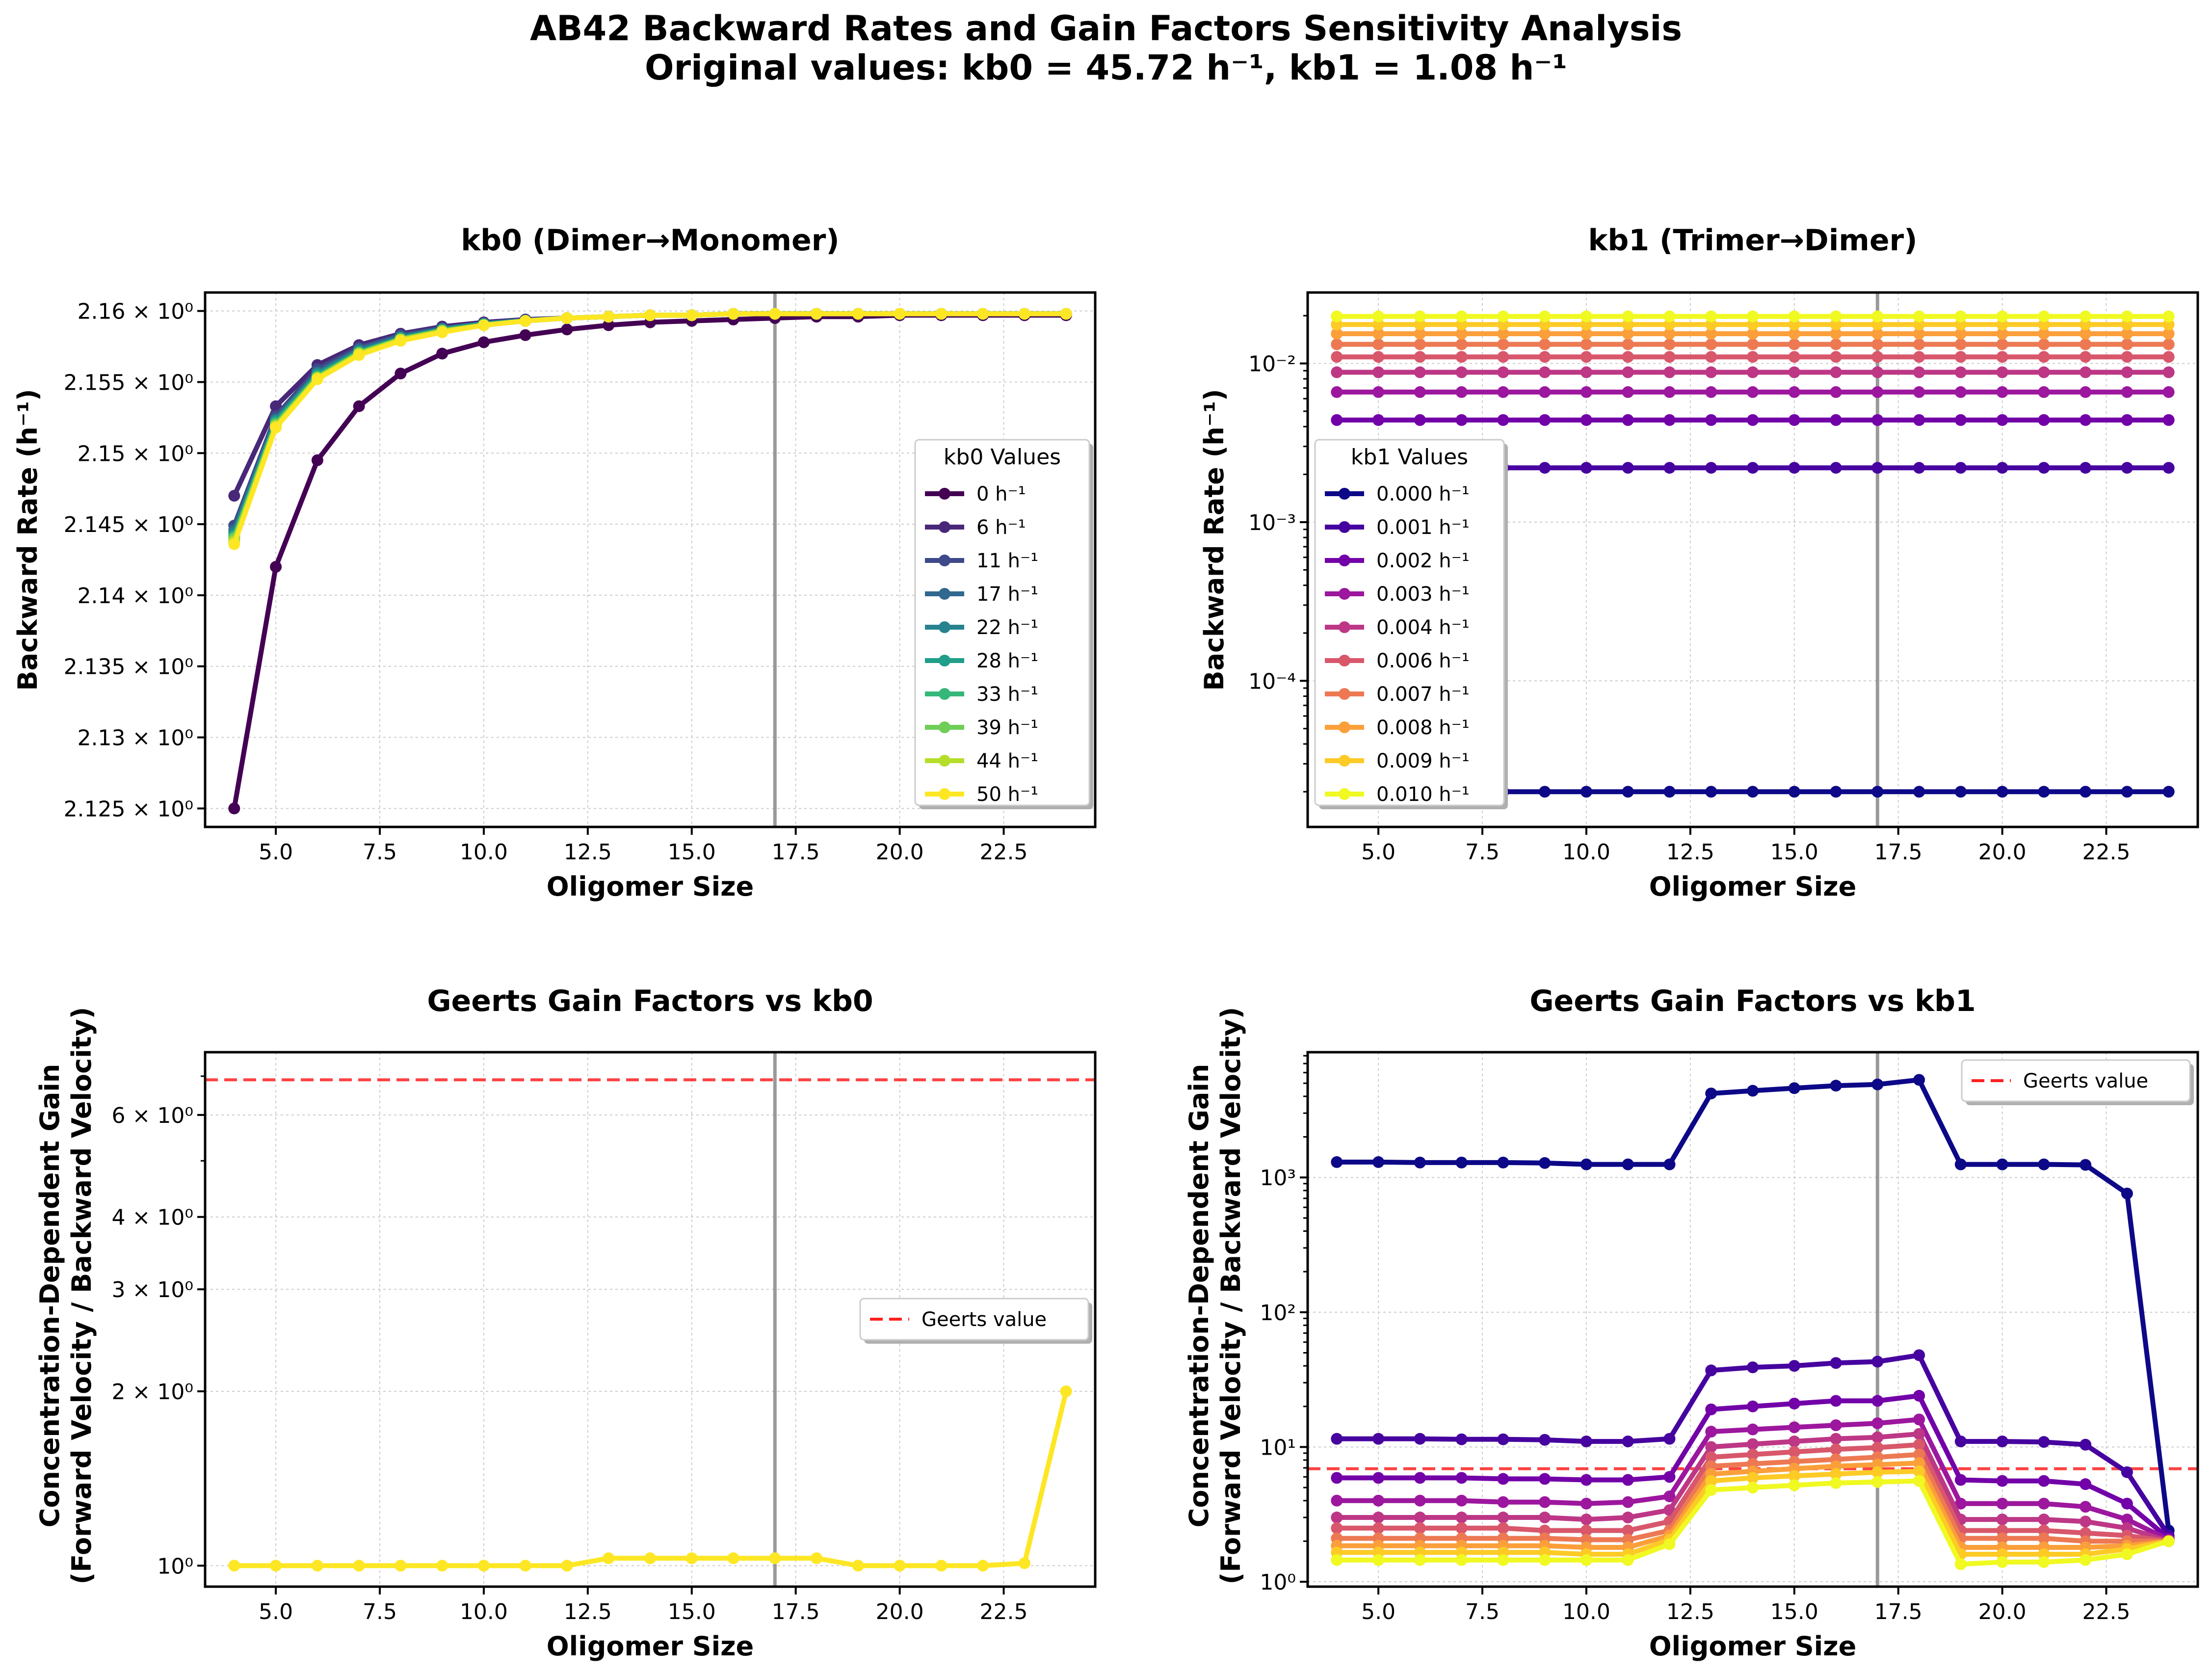 The width and height of the screenshot is (2212, 1674). I want to click on legend: Geerts value, so click(2077, 1082).